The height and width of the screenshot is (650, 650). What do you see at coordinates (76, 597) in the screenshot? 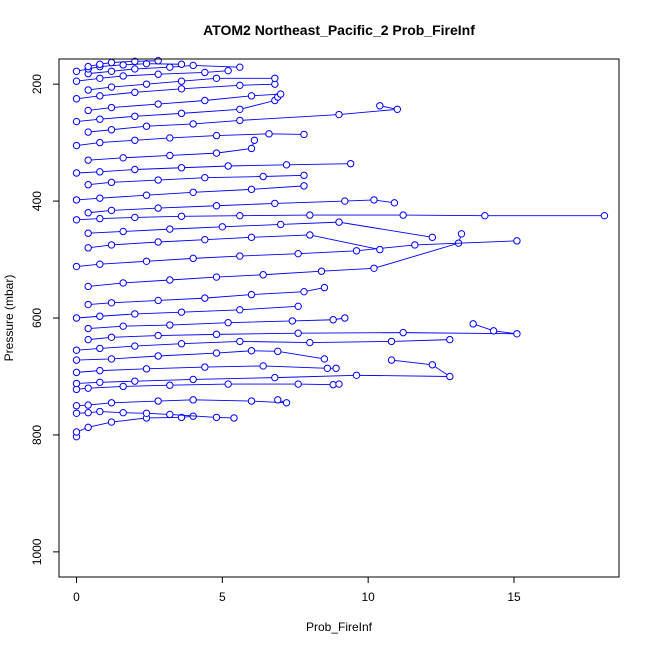
I see `x-tick-label: 0` at bounding box center [76, 597].